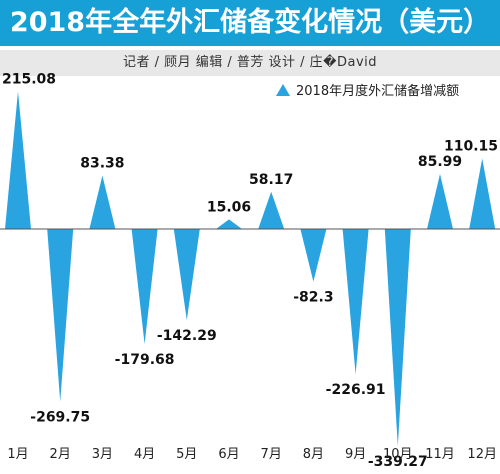 Image resolution: width=500 pixels, height=474 pixels. What do you see at coordinates (250, 63) in the screenshot?
I see `credits-line: 记者 / 顾月 编辑 / 普芳 设计 / 庄�David` at bounding box center [250, 63].